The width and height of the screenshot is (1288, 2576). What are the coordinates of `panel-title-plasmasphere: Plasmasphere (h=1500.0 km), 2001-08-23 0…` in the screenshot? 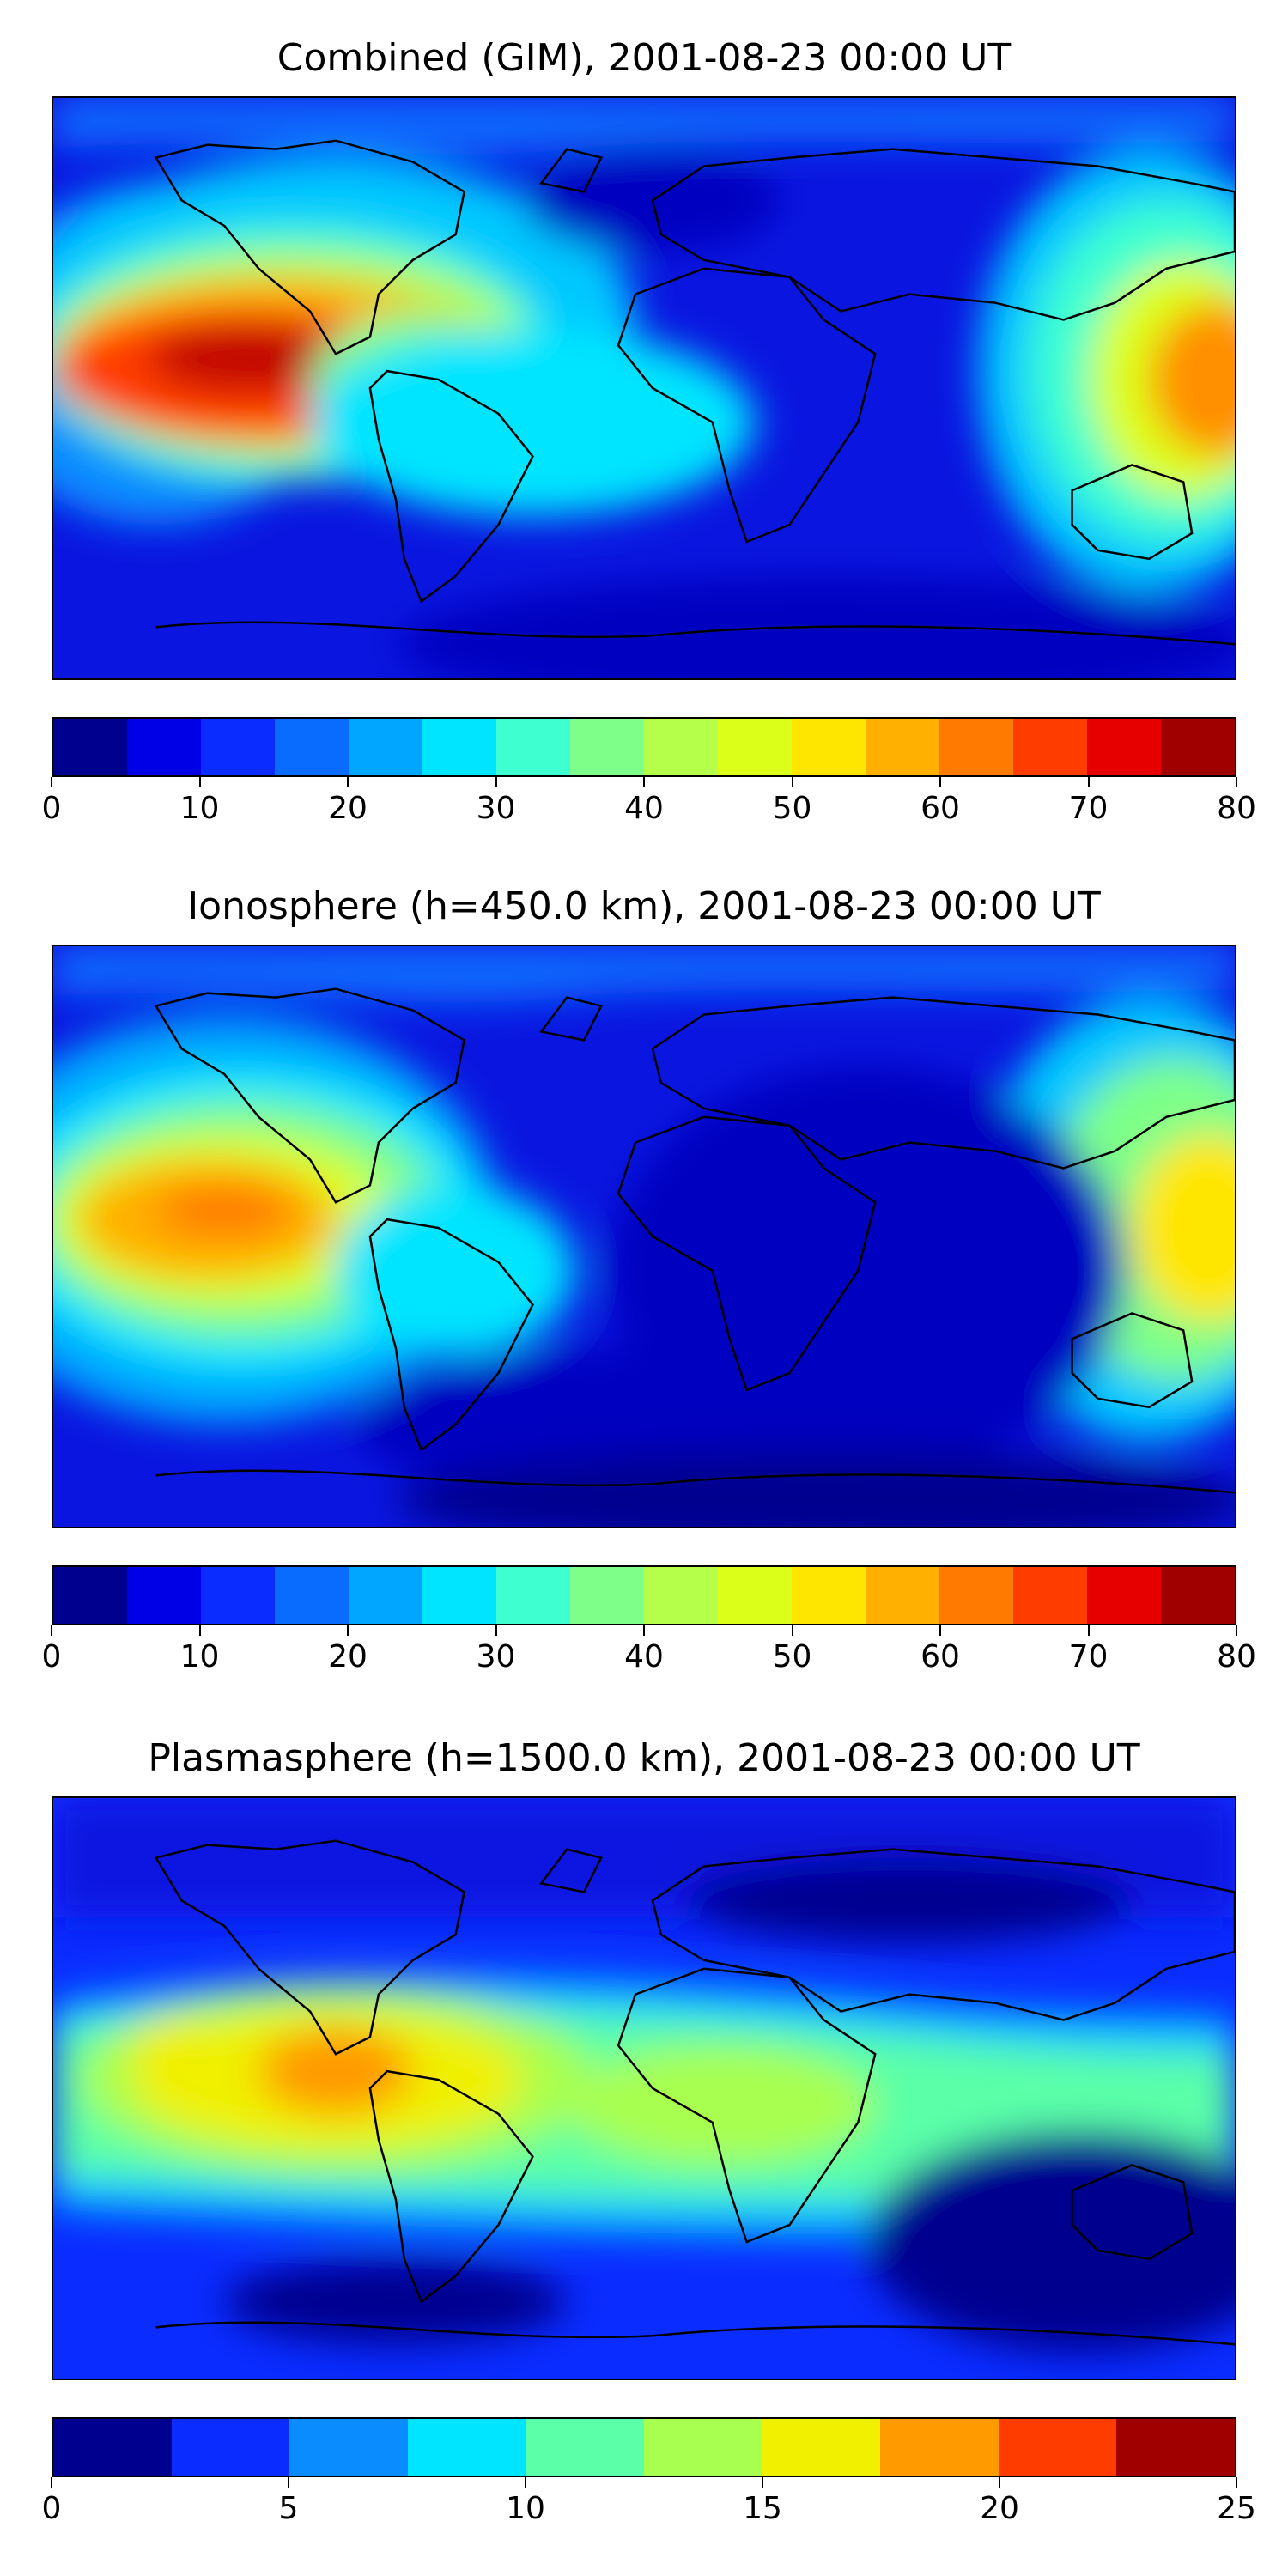 It's located at (644, 1758).